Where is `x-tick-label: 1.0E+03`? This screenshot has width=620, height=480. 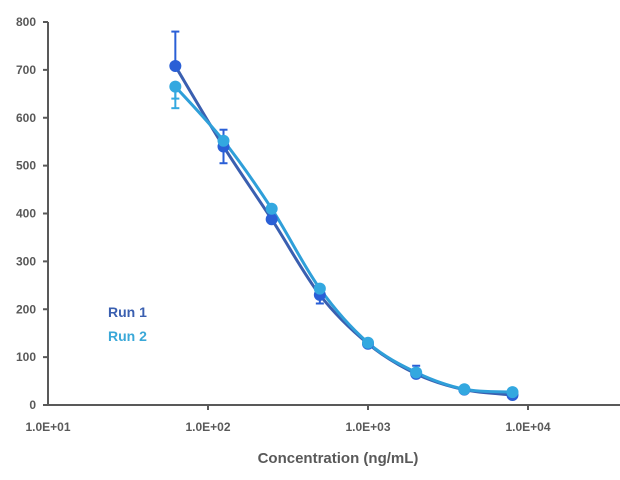 x-tick-label: 1.0E+03 is located at coordinates (367, 427).